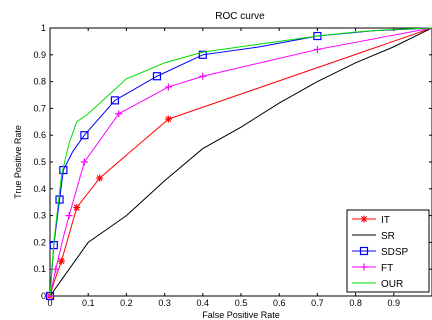  What do you see at coordinates (39, 82) in the screenshot?
I see `y-tick-label: 0.8` at bounding box center [39, 82].